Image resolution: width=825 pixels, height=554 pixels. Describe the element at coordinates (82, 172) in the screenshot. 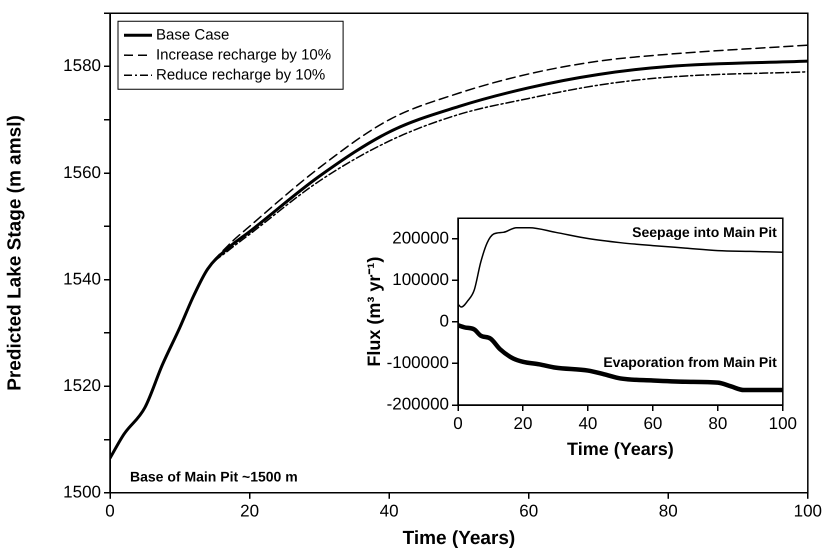

I see `y-tick-label: 1560` at that location.